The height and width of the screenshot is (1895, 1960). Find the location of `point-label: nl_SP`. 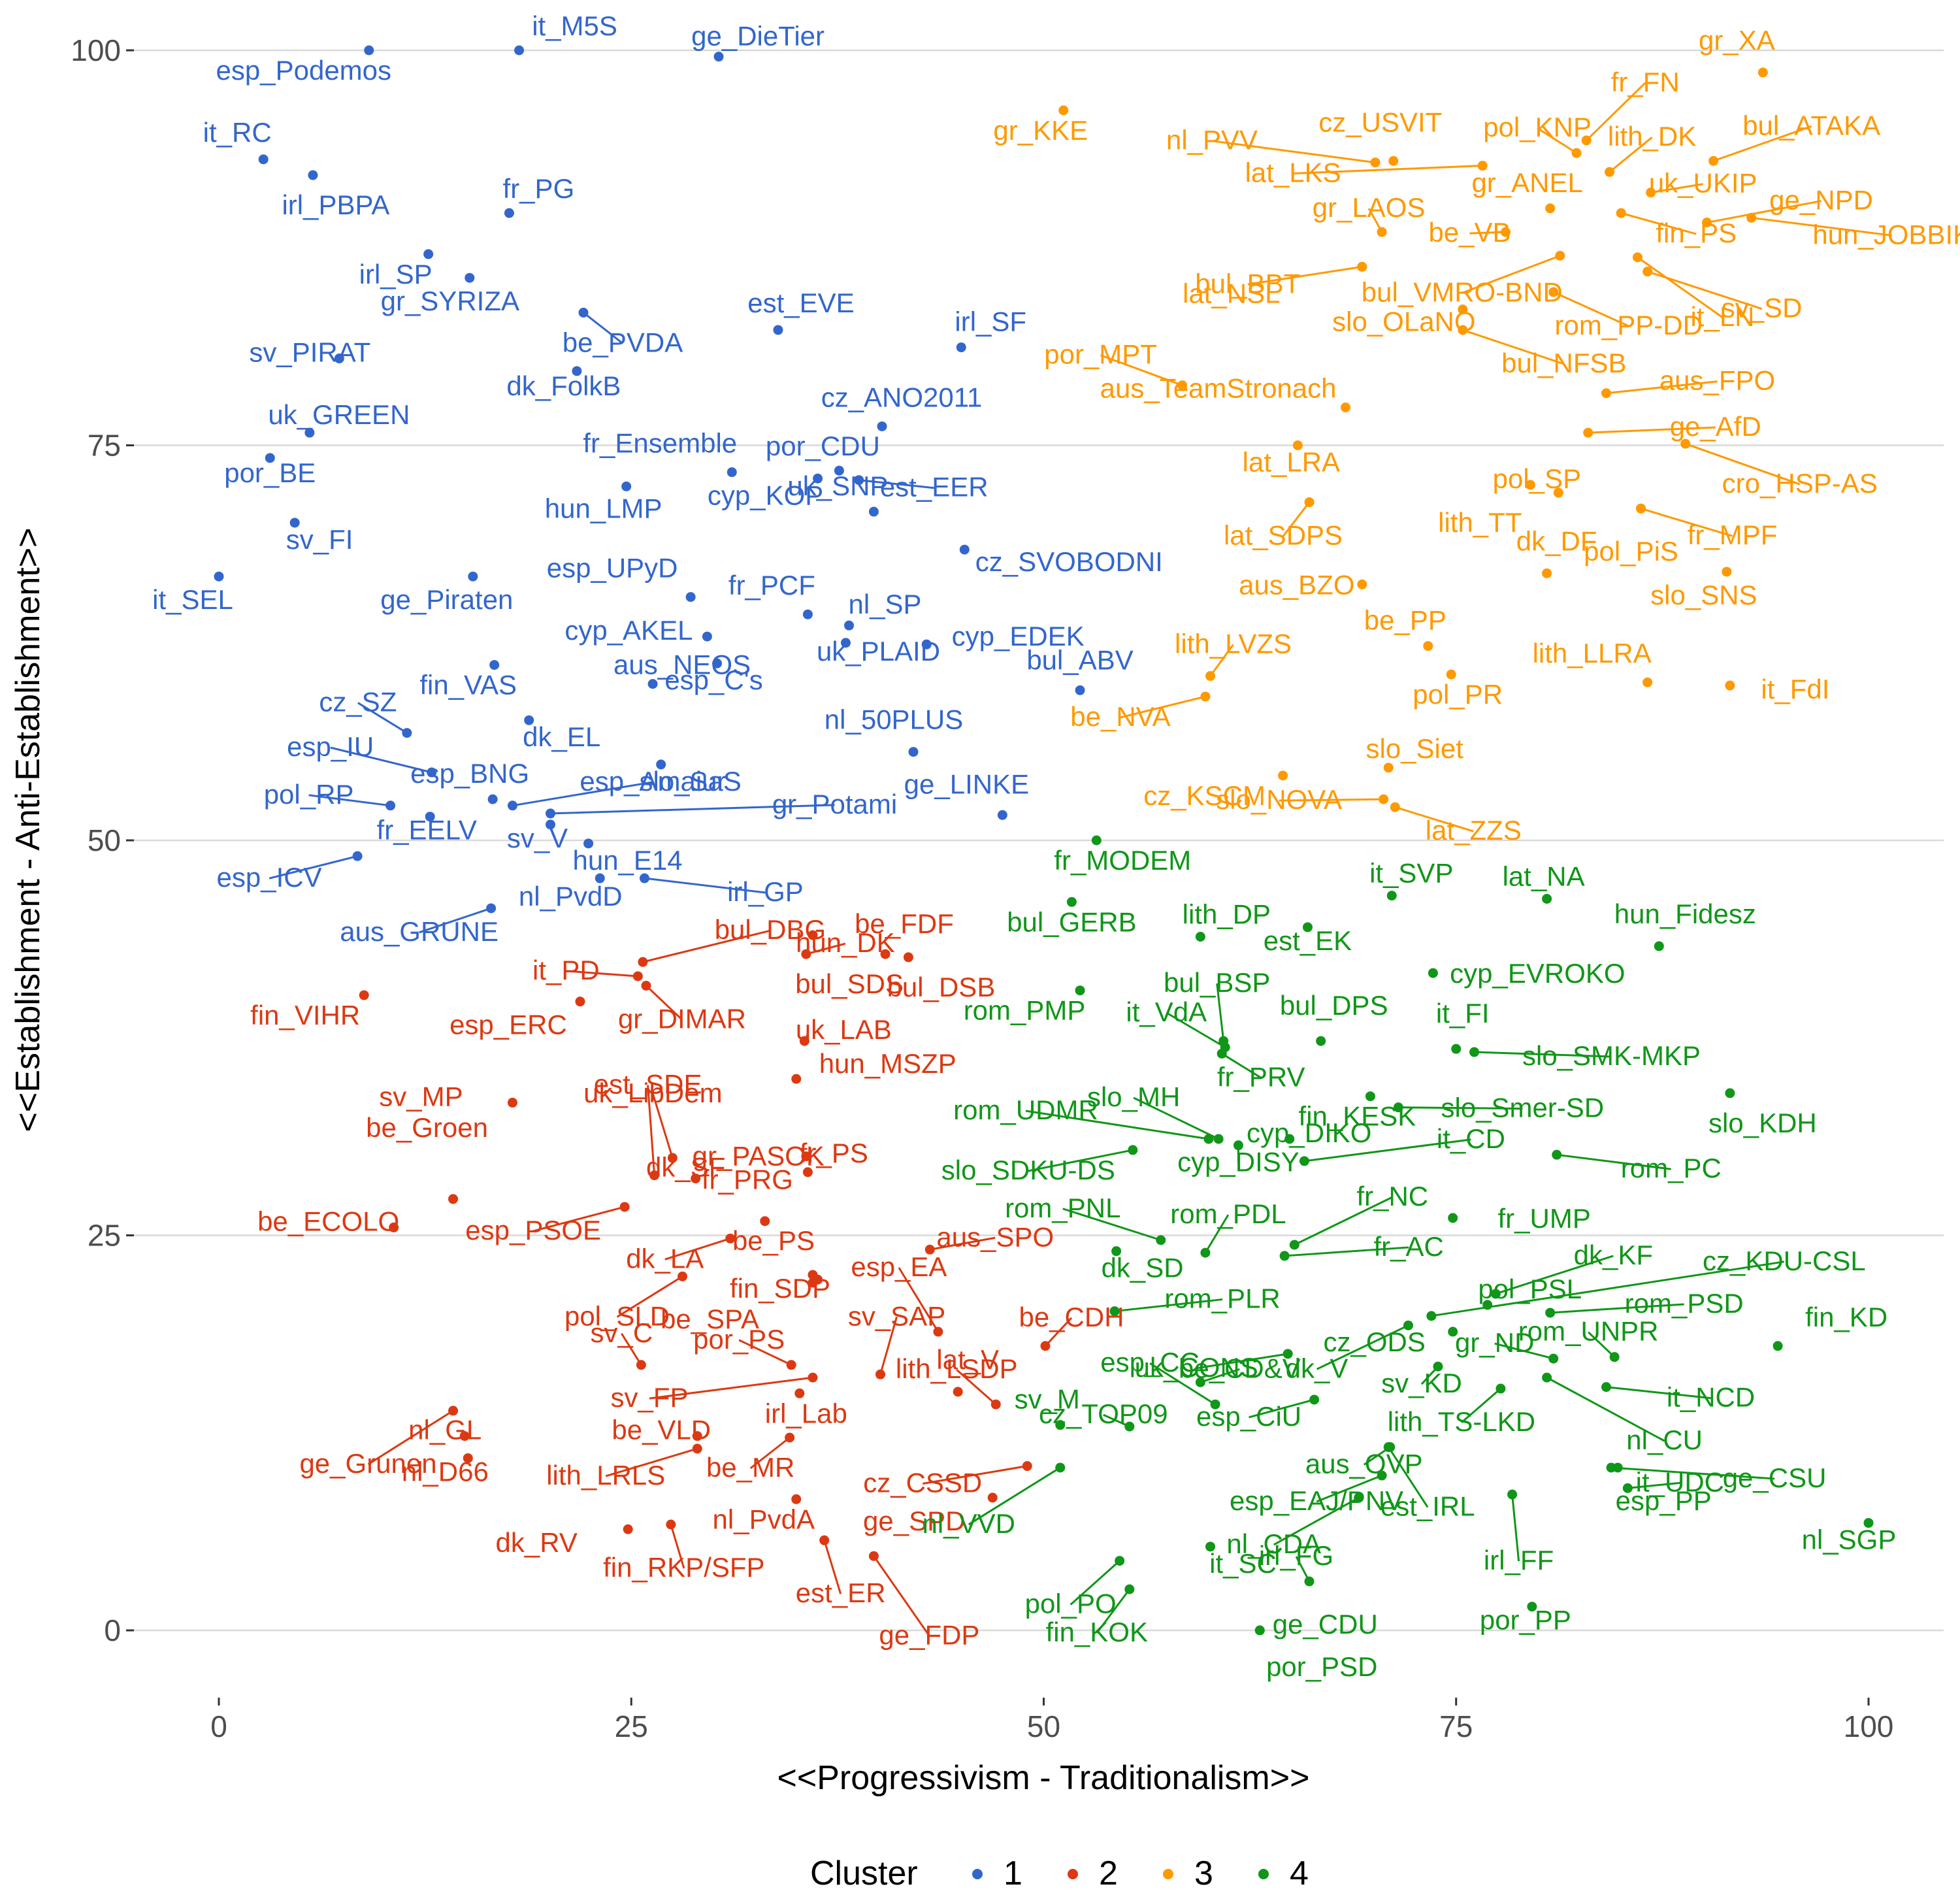

point-label: nl_SP is located at coordinates (885, 604).